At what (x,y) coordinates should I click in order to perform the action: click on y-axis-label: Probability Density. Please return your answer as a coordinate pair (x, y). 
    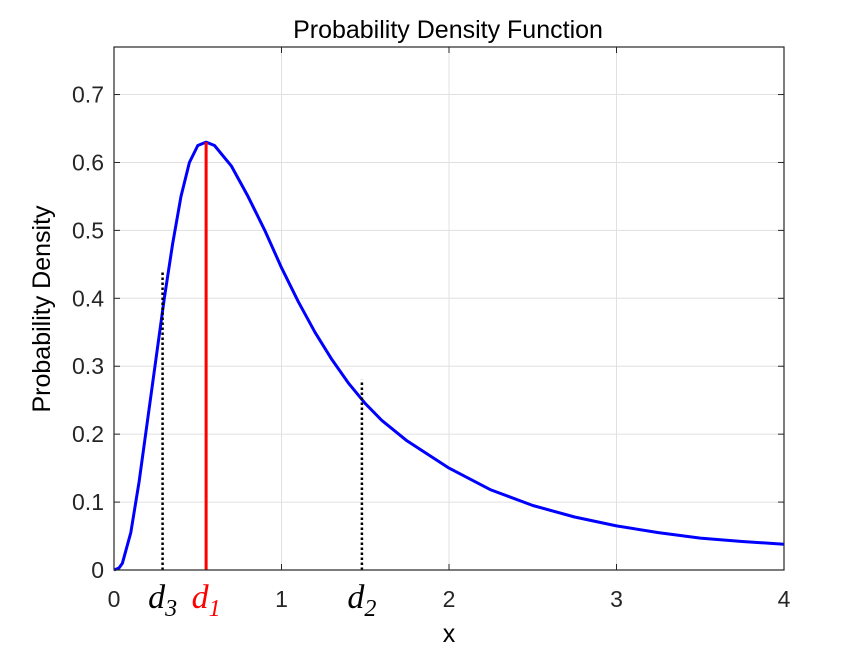
    Looking at the image, I should click on (42, 309).